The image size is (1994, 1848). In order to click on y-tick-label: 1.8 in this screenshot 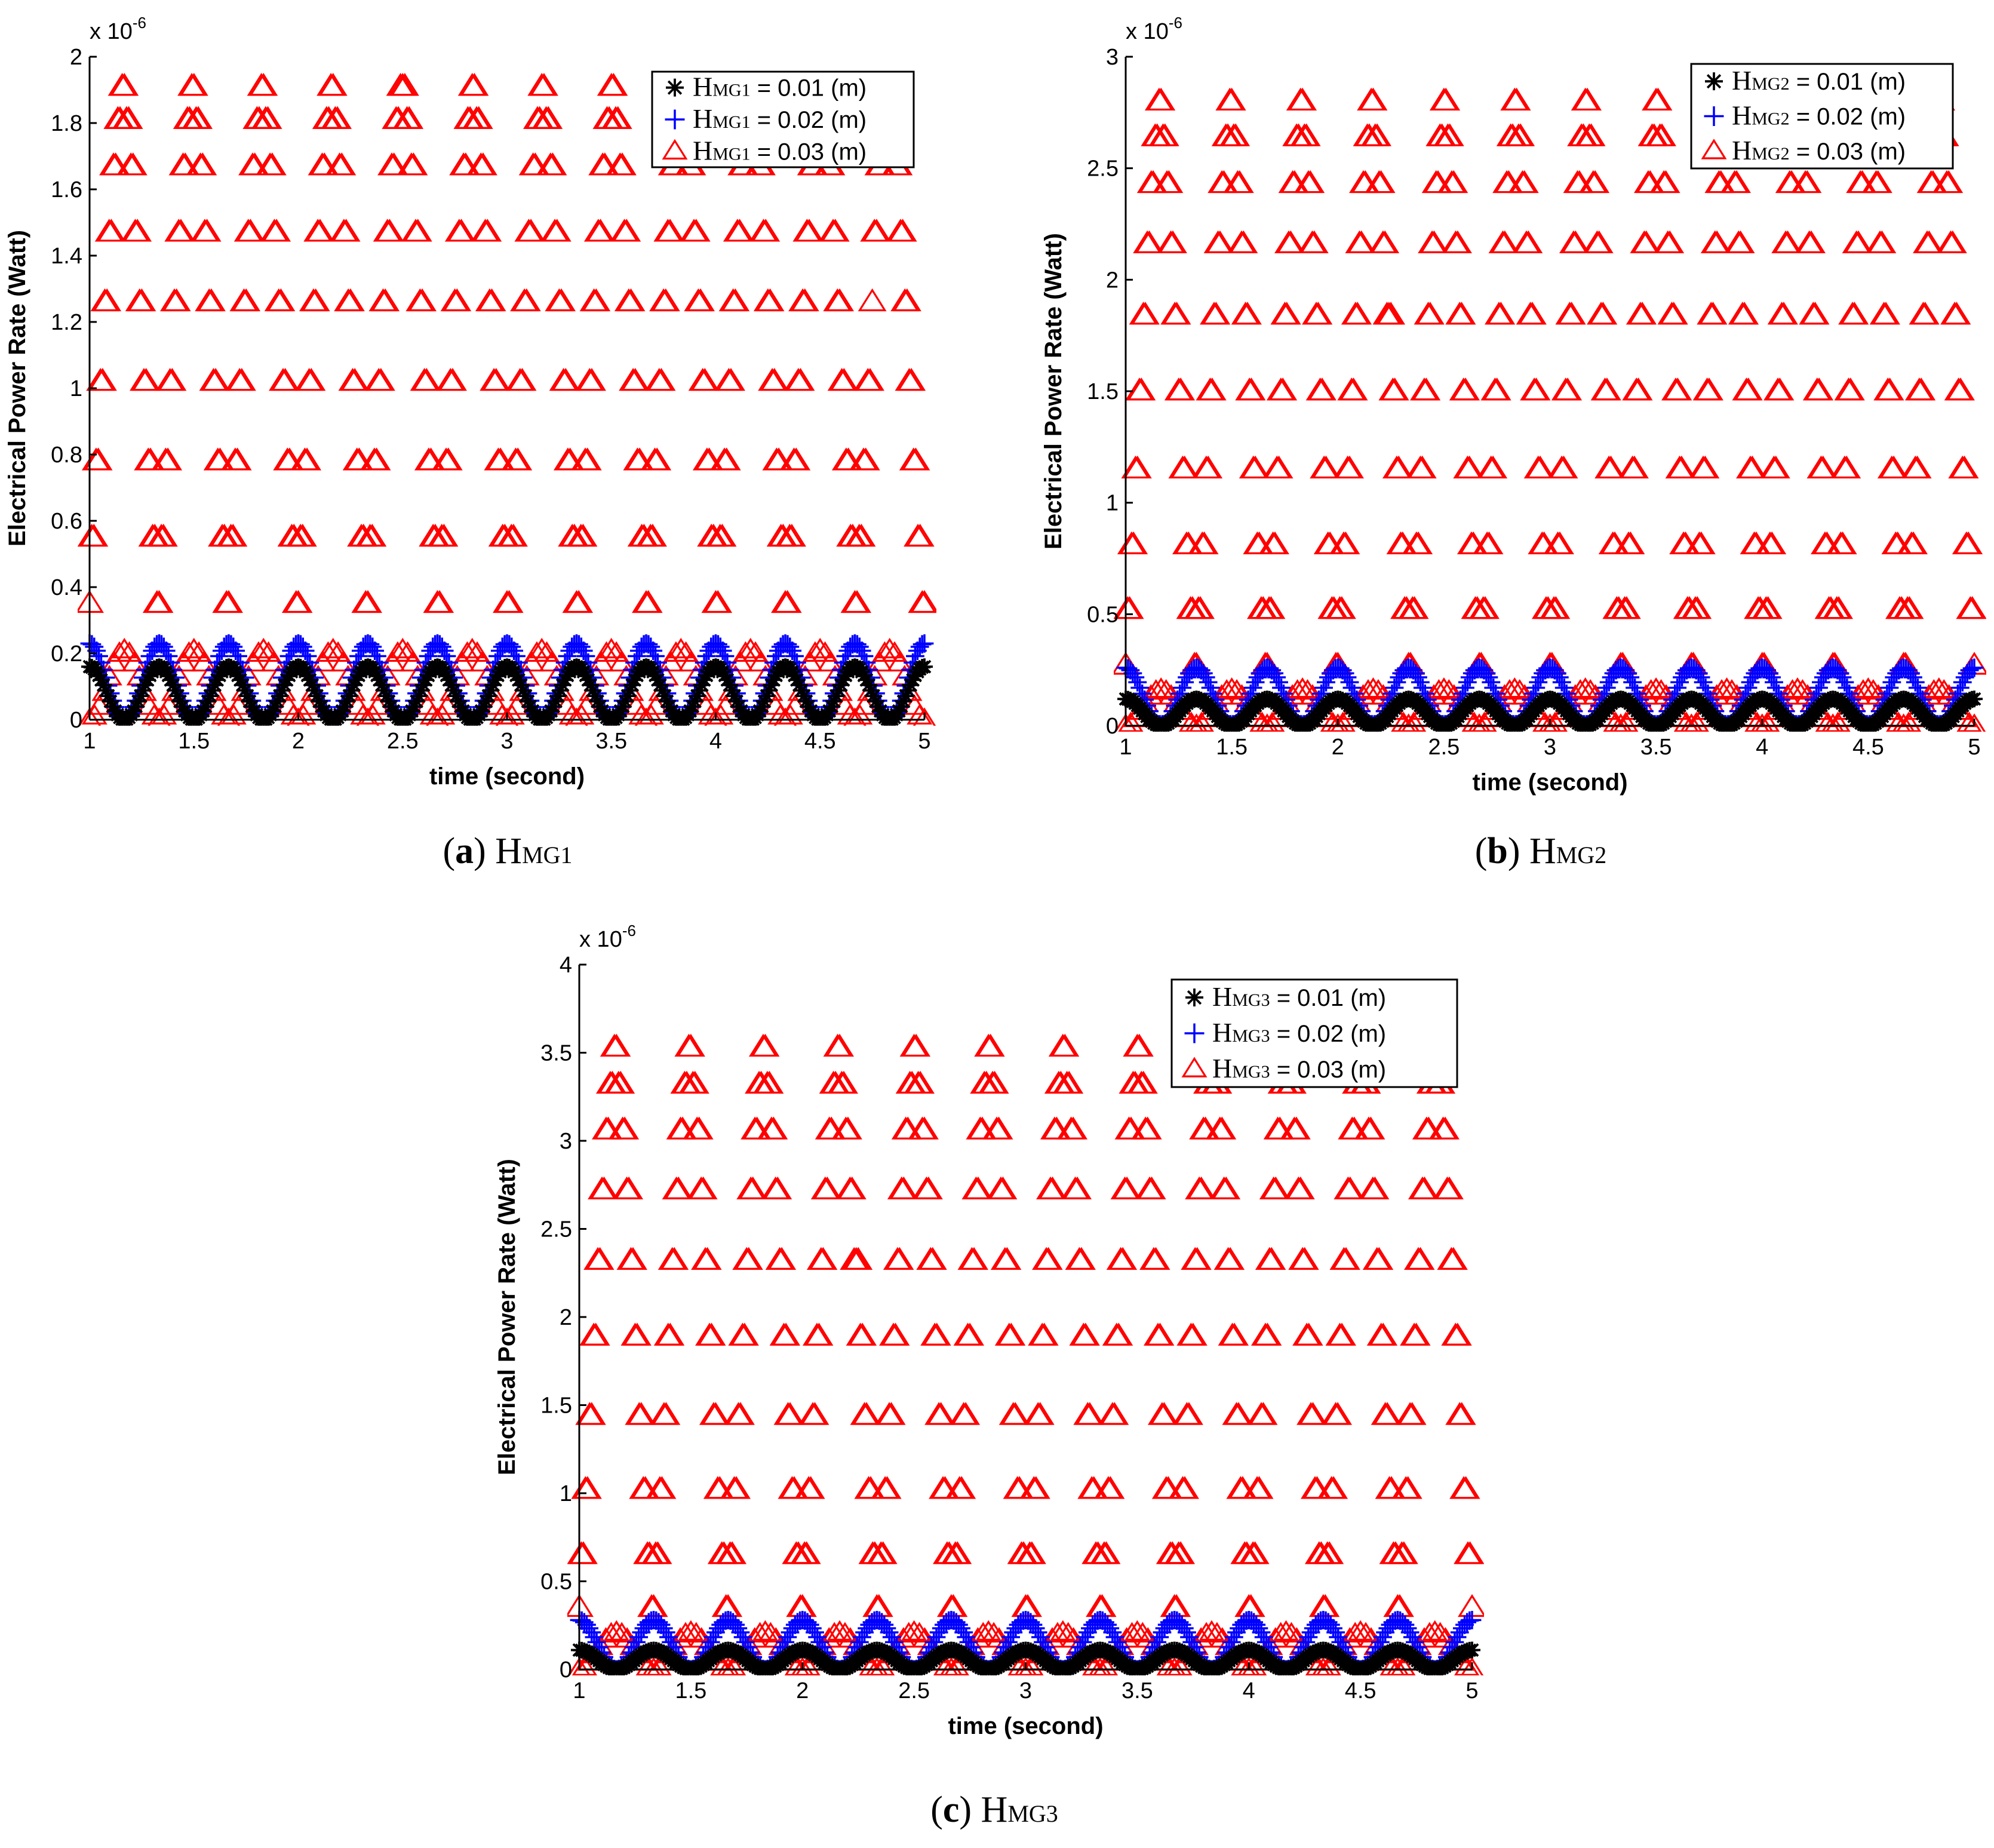, I will do `click(66, 123)`.